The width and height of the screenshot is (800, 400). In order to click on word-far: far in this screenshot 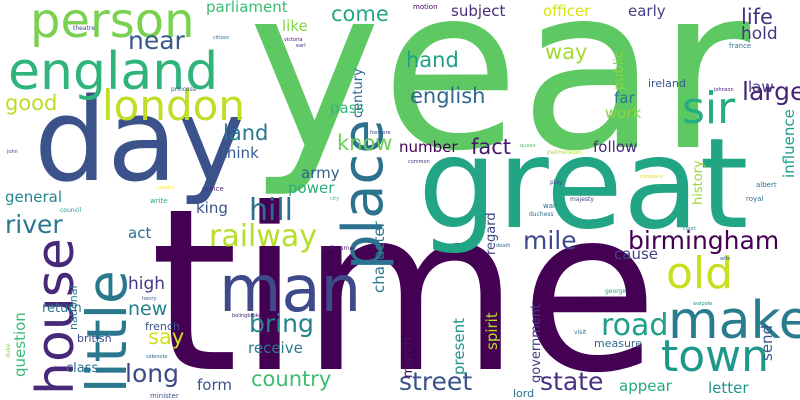, I will do `click(624, 98)`.